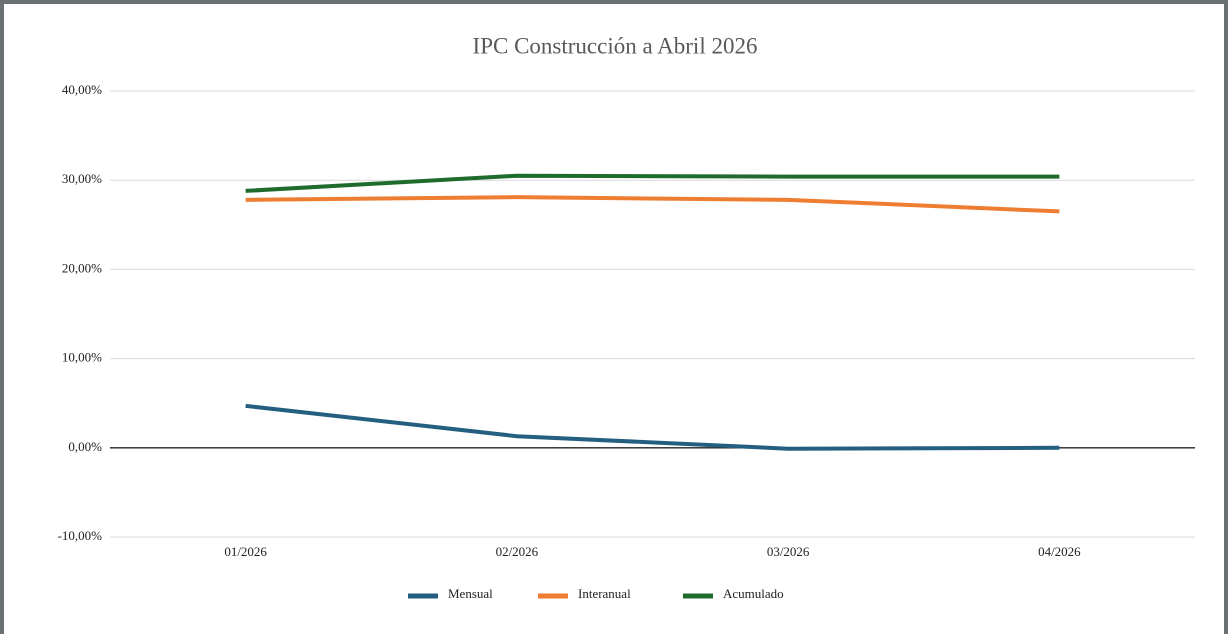  I want to click on y-tick-label: 40,00%, so click(82, 89).